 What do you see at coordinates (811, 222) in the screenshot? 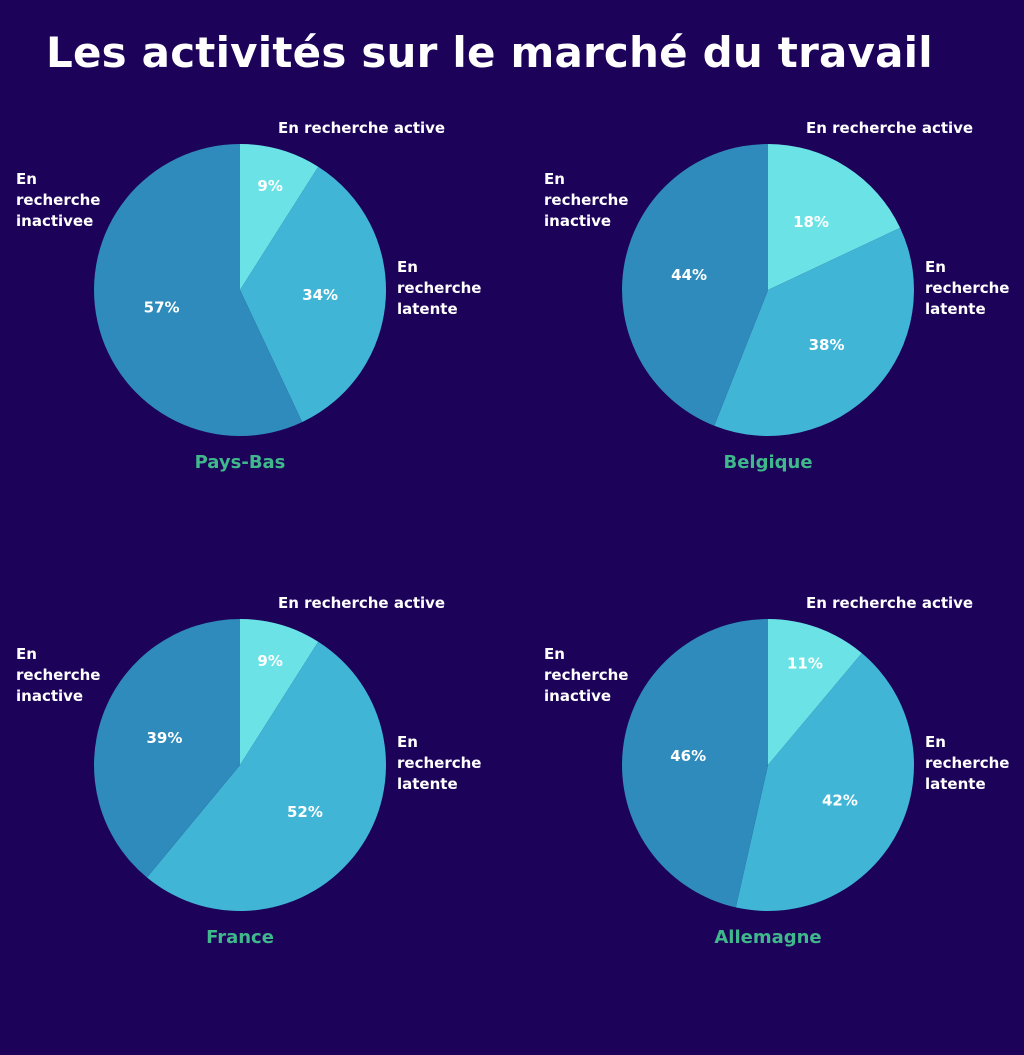
I see `slice-value-label: 18%` at bounding box center [811, 222].